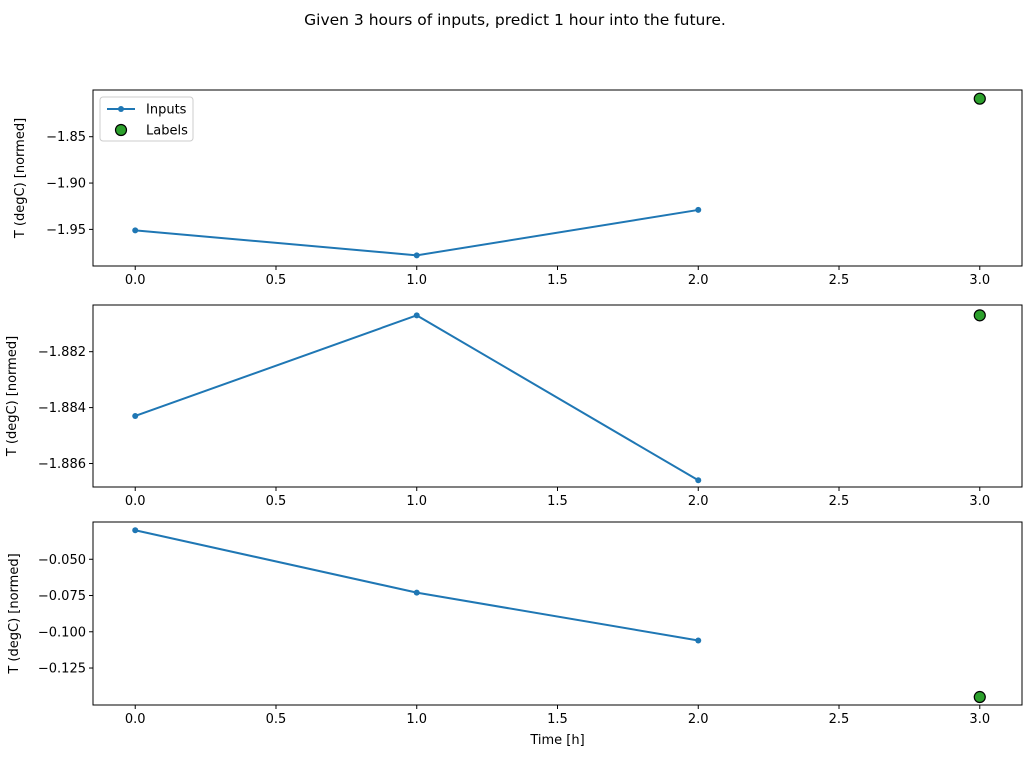 The height and width of the screenshot is (759, 1030). What do you see at coordinates (556, 740) in the screenshot?
I see `x-axis-label: Time [h]` at bounding box center [556, 740].